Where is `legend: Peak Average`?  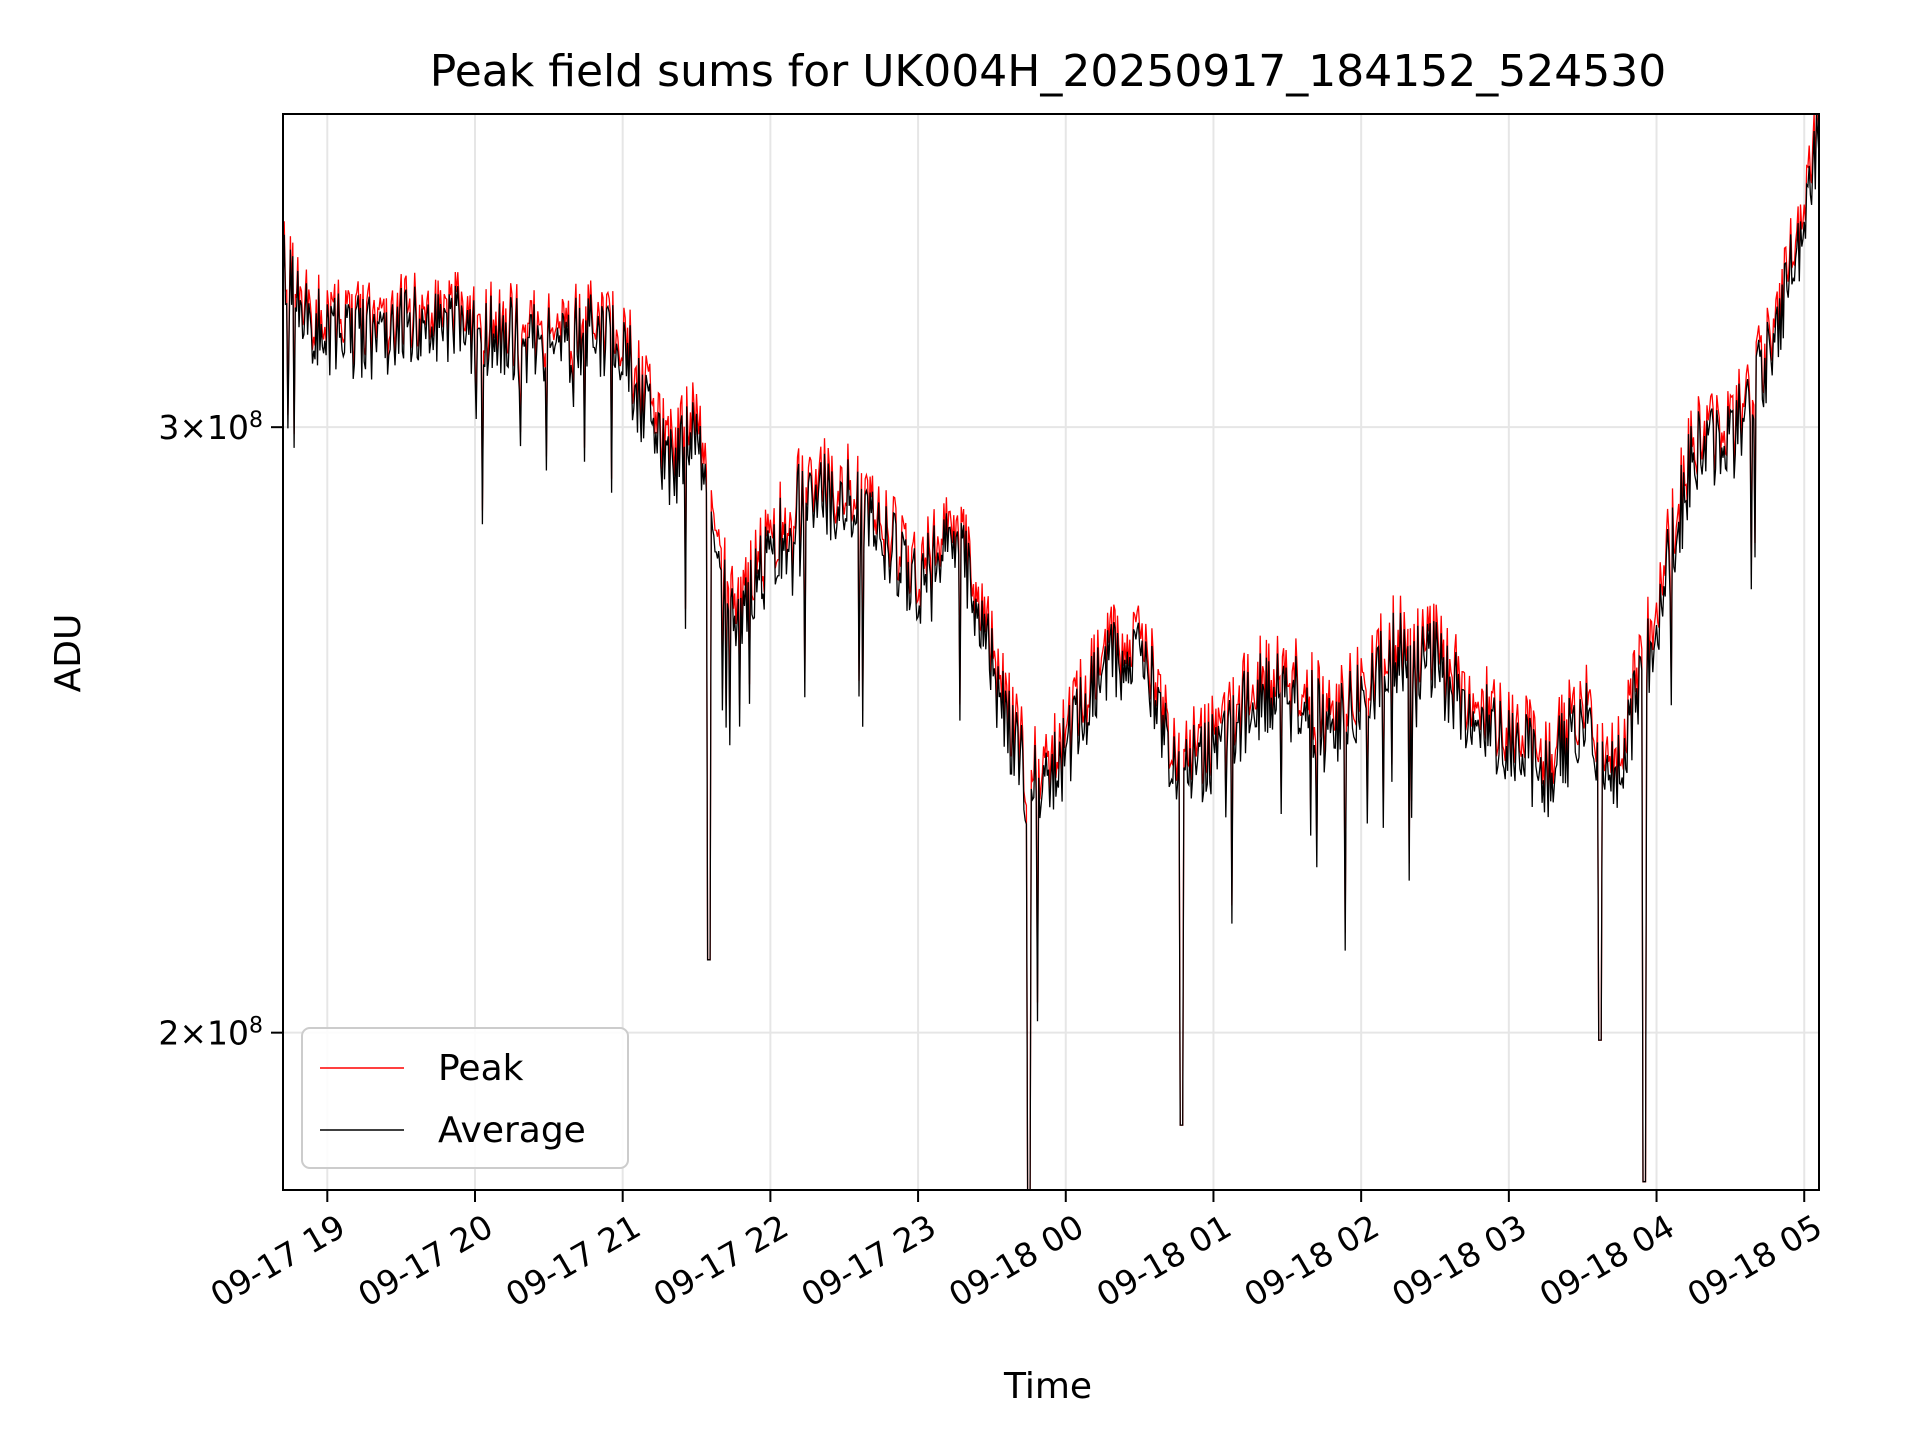
legend: Peak Average is located at coordinates (465, 1098).